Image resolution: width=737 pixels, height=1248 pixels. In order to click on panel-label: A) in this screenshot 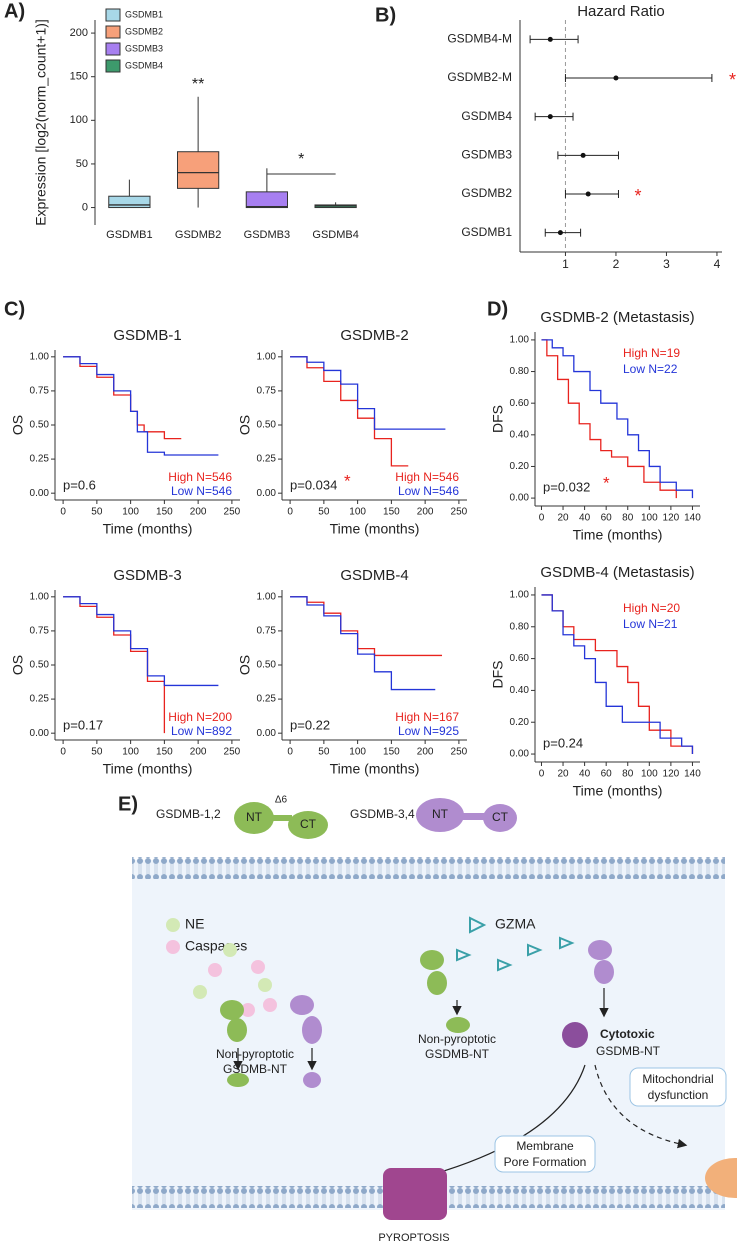, I will do `click(14, 11)`.